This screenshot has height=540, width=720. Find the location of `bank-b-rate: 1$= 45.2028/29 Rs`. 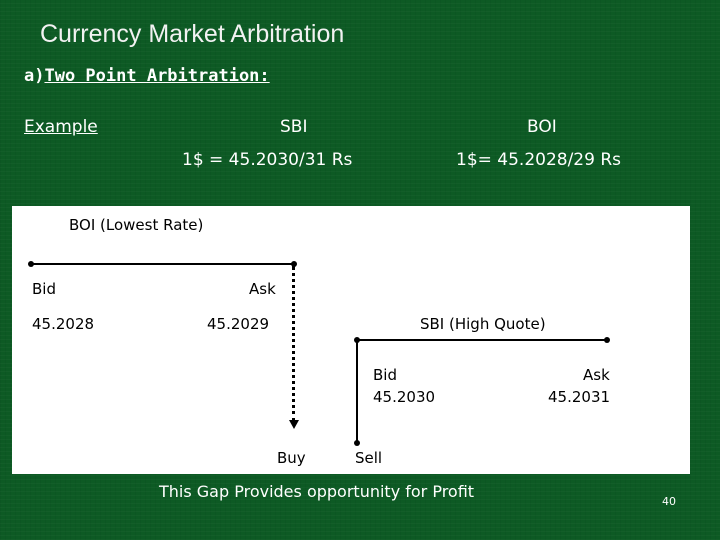

bank-b-rate: 1$= 45.2028/29 Rs is located at coordinates (539, 160).